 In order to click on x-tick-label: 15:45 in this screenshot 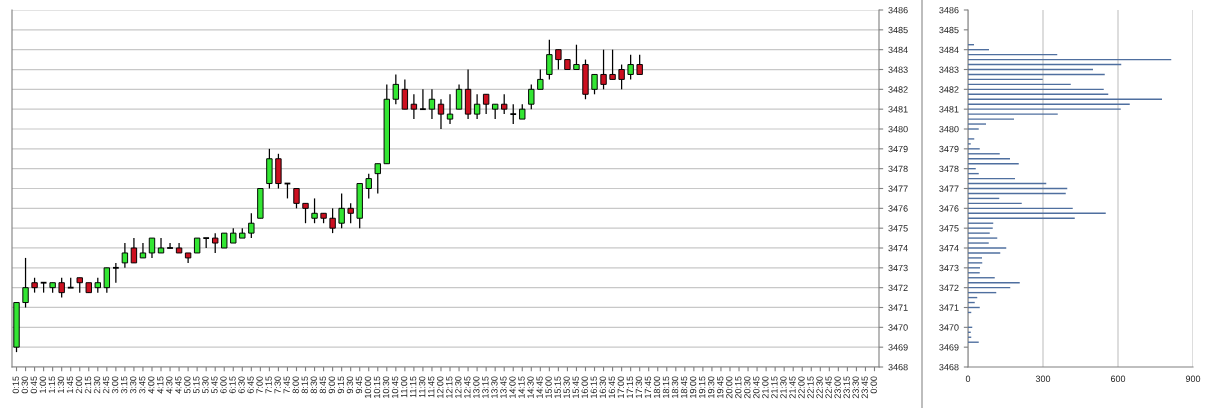, I will do `click(575, 387)`.